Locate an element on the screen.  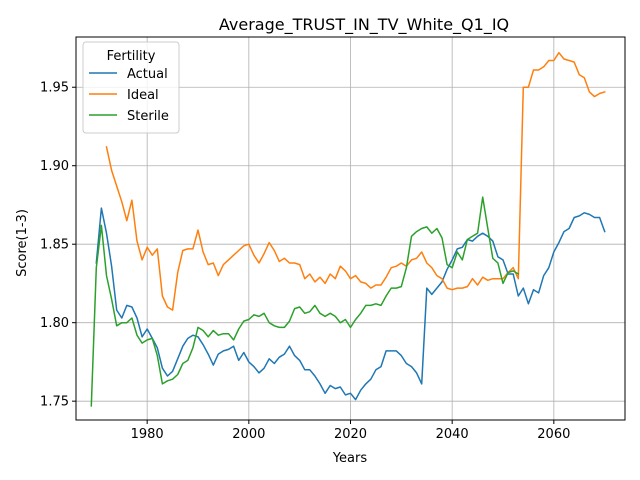
y-tick-label: 1.95 is located at coordinates (54, 88).